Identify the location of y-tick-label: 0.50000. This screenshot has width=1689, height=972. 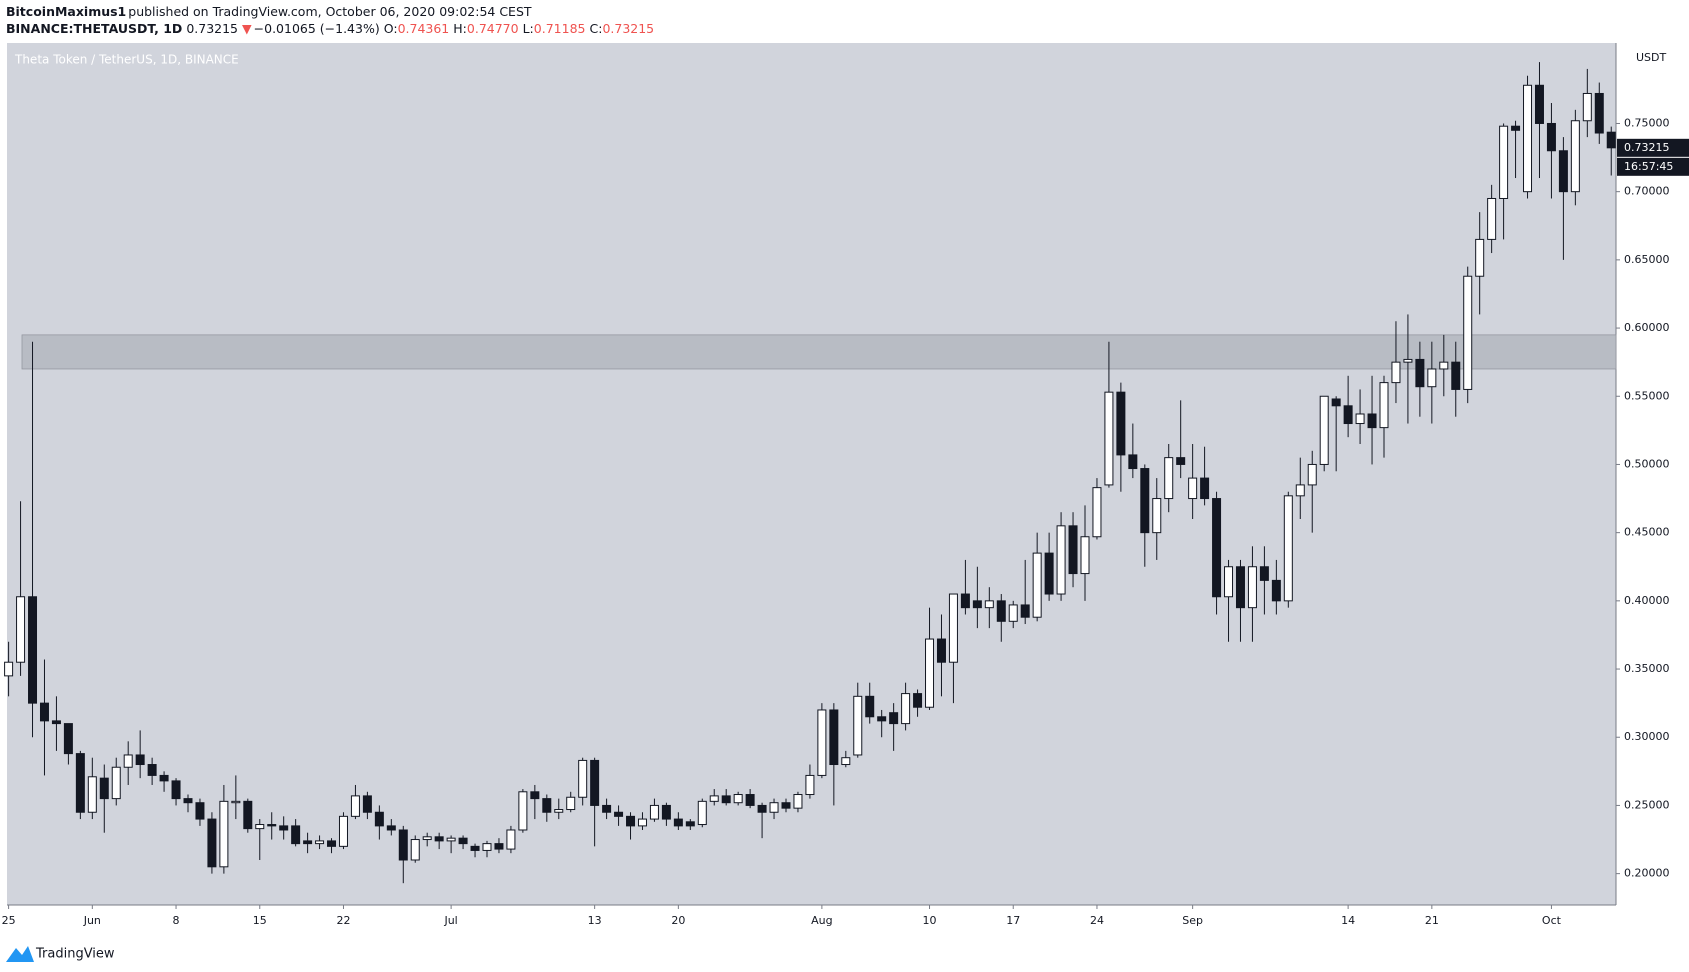
(1647, 463).